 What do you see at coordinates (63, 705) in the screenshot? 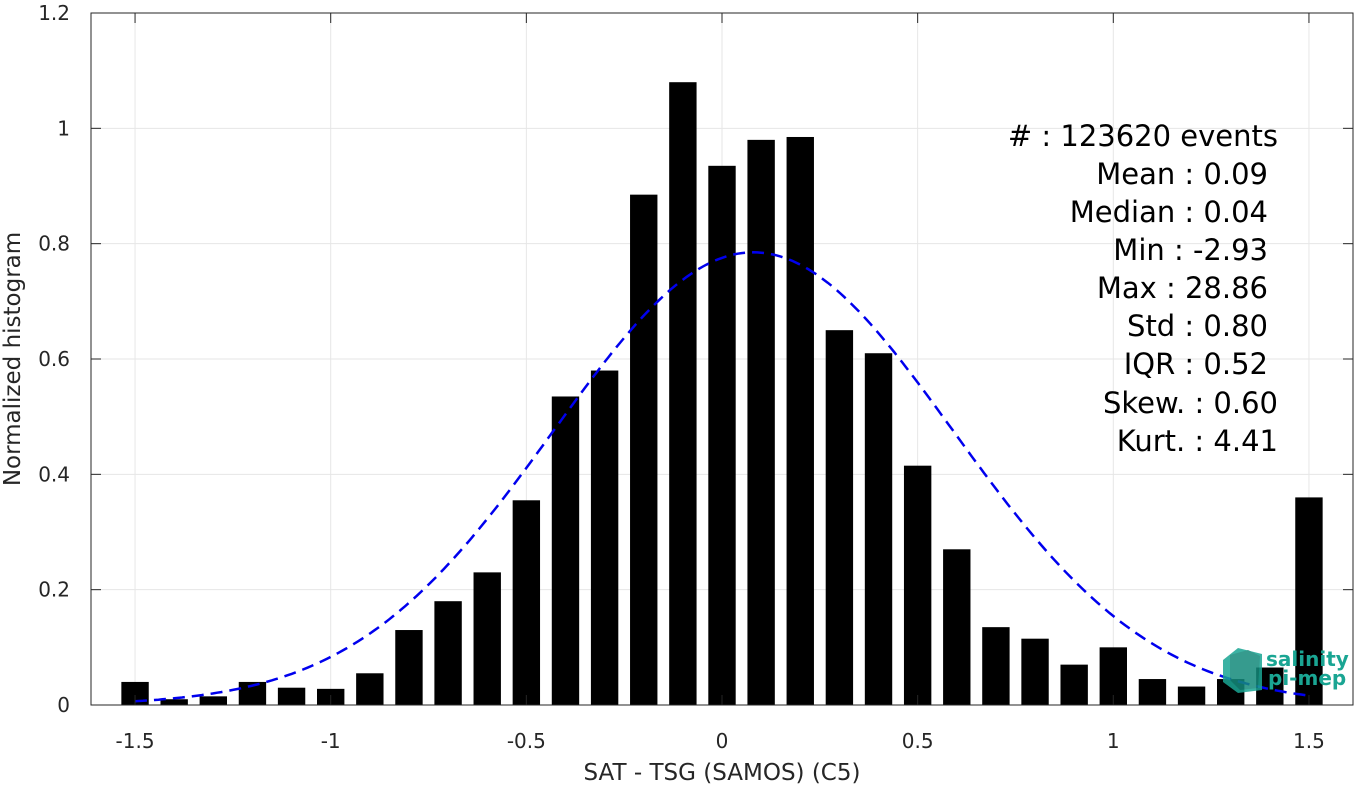
I see `y-tick-label: 0` at bounding box center [63, 705].